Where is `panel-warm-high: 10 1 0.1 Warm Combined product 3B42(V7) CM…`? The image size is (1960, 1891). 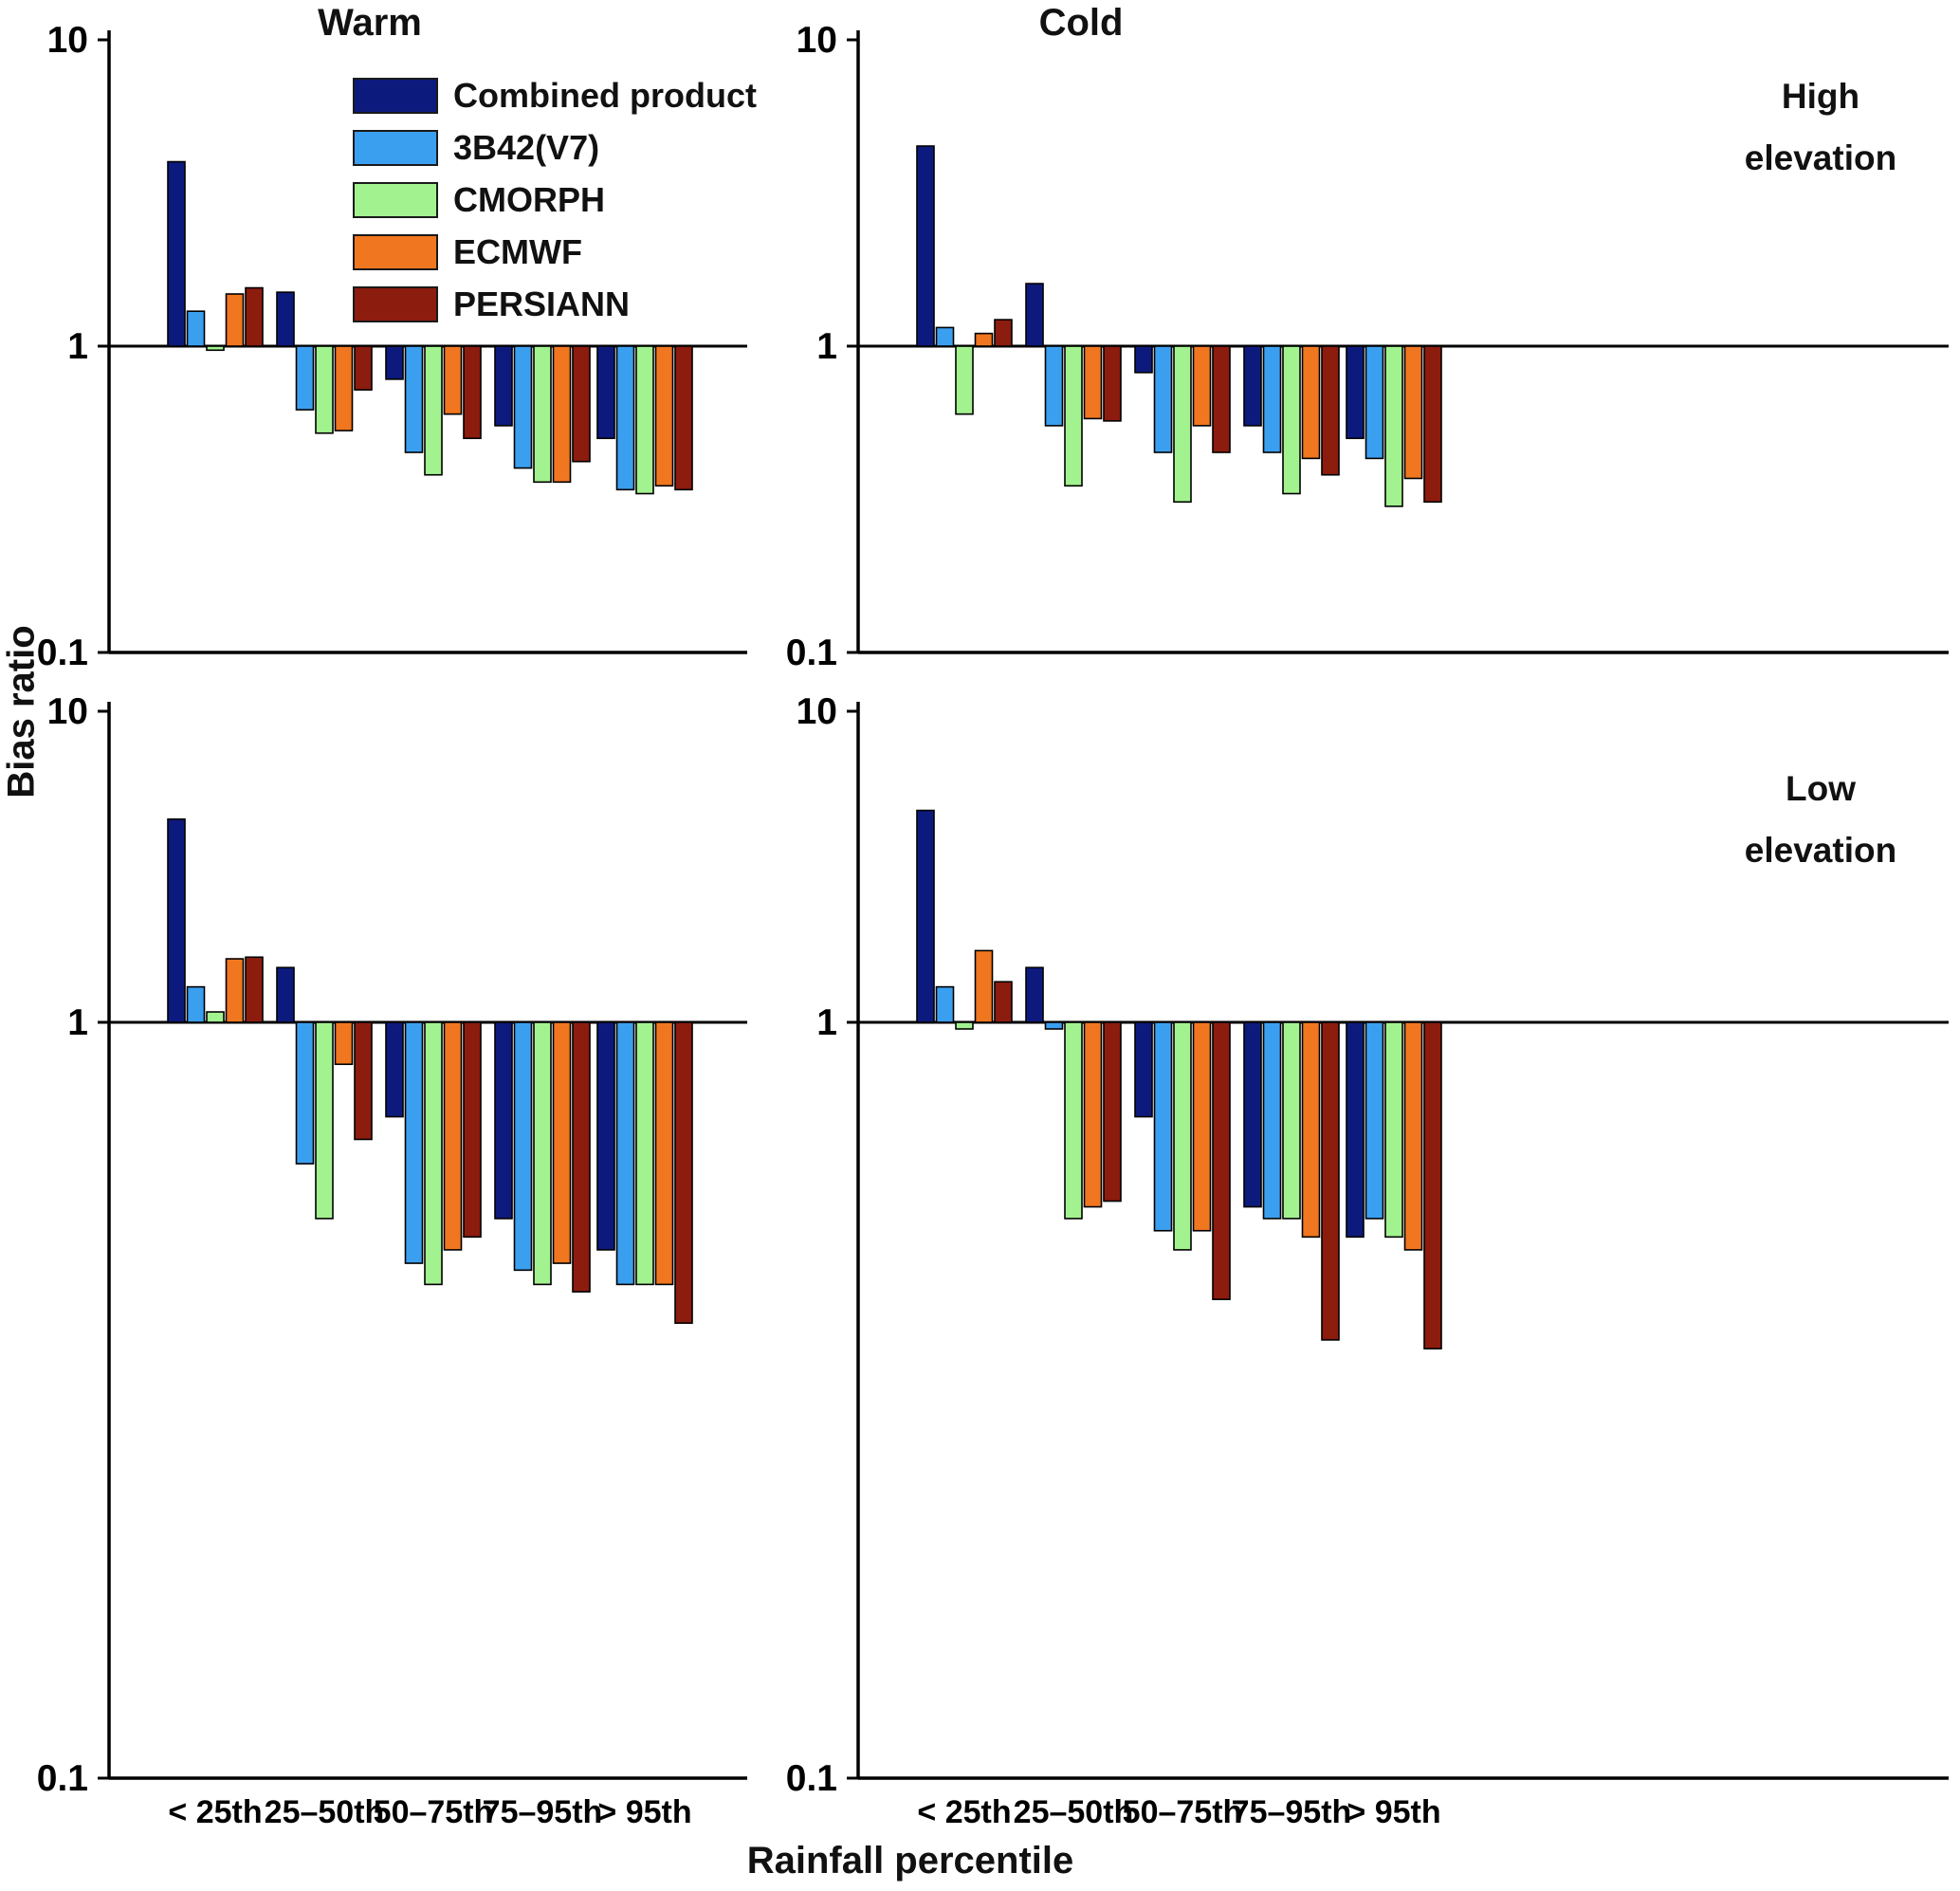
panel-warm-high: 10 1 0.1 Warm Combined product 3B42(V7) CM… is located at coordinates (379, 337).